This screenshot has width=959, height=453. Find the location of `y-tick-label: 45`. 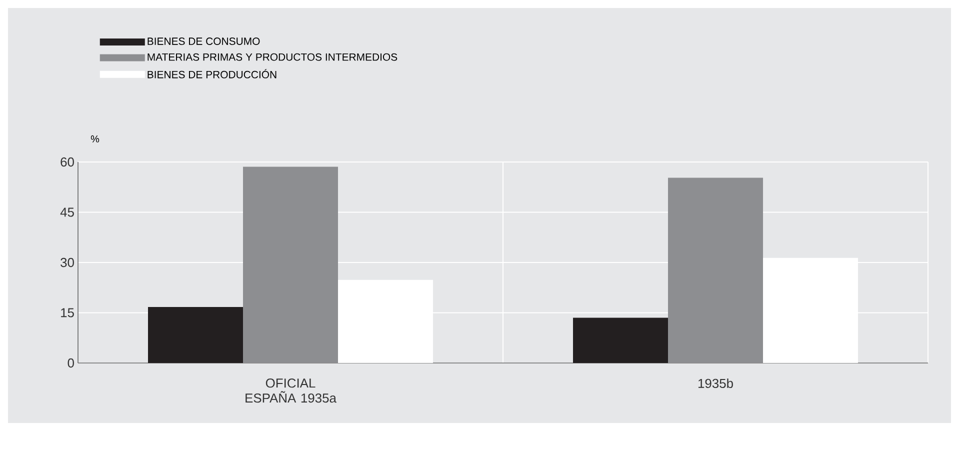

y-tick-label: 45 is located at coordinates (67, 212).